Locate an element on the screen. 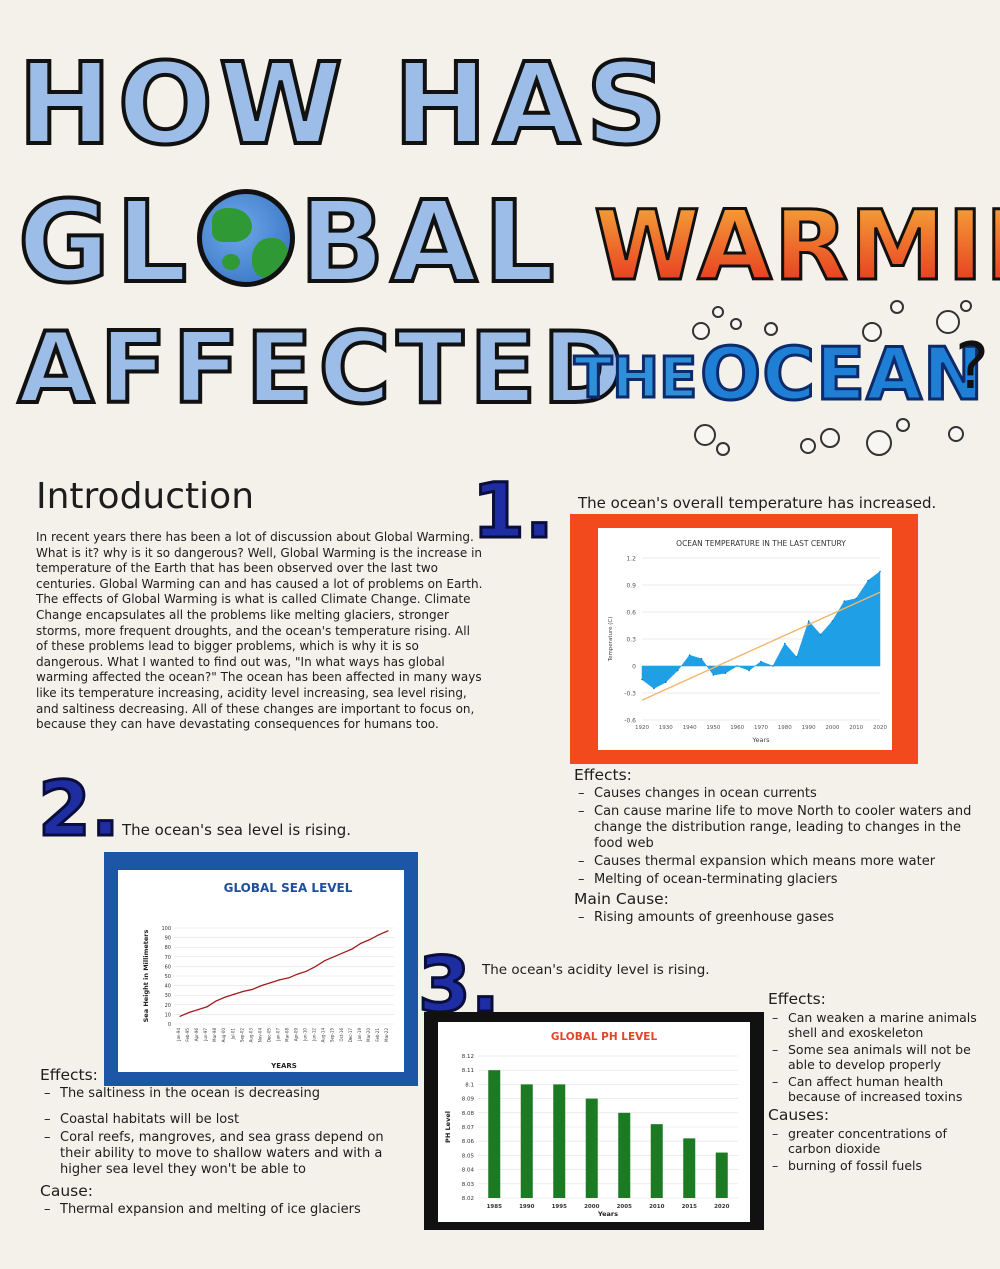  x-tick-label: 1930 is located at coordinates (666, 728).